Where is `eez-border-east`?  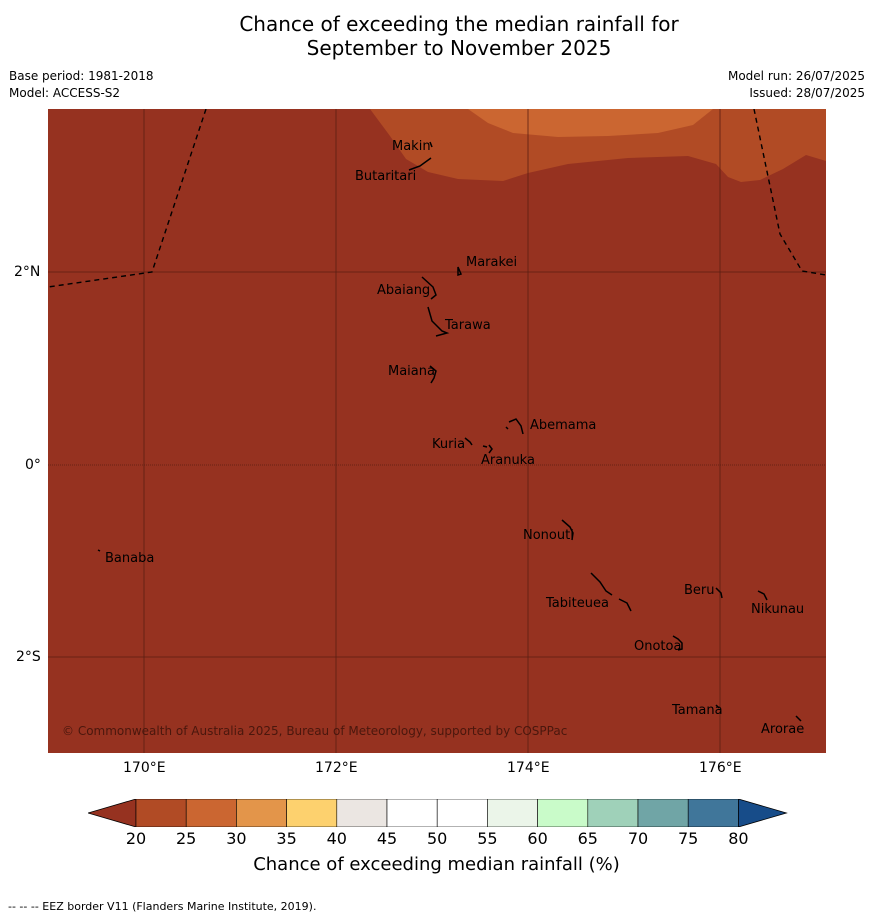 eez-border-east is located at coordinates (789, 192).